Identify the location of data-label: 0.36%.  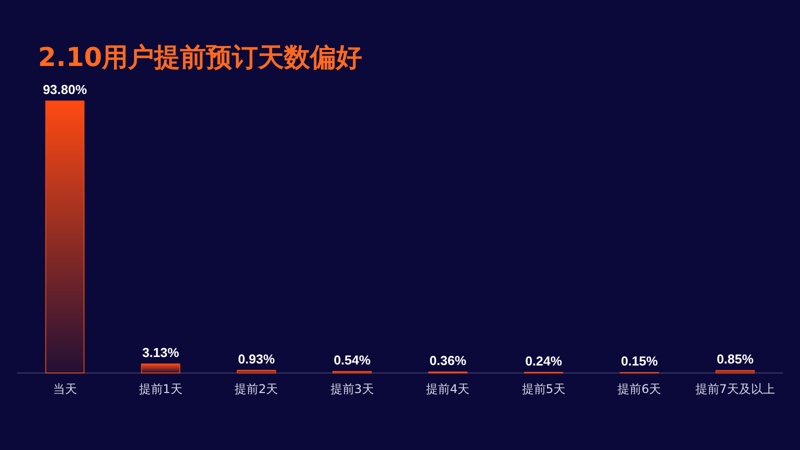
(448, 360).